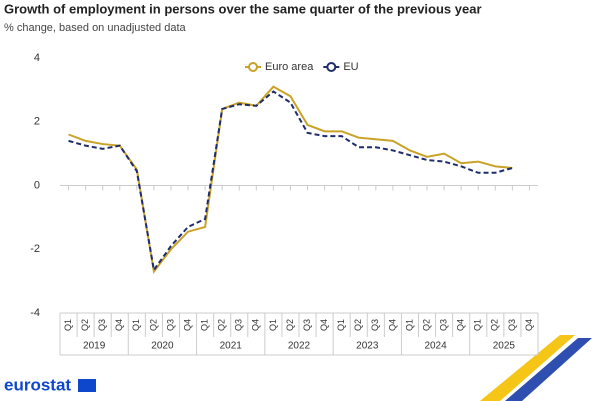  I want to click on y-tick-label: -2, so click(35, 249).